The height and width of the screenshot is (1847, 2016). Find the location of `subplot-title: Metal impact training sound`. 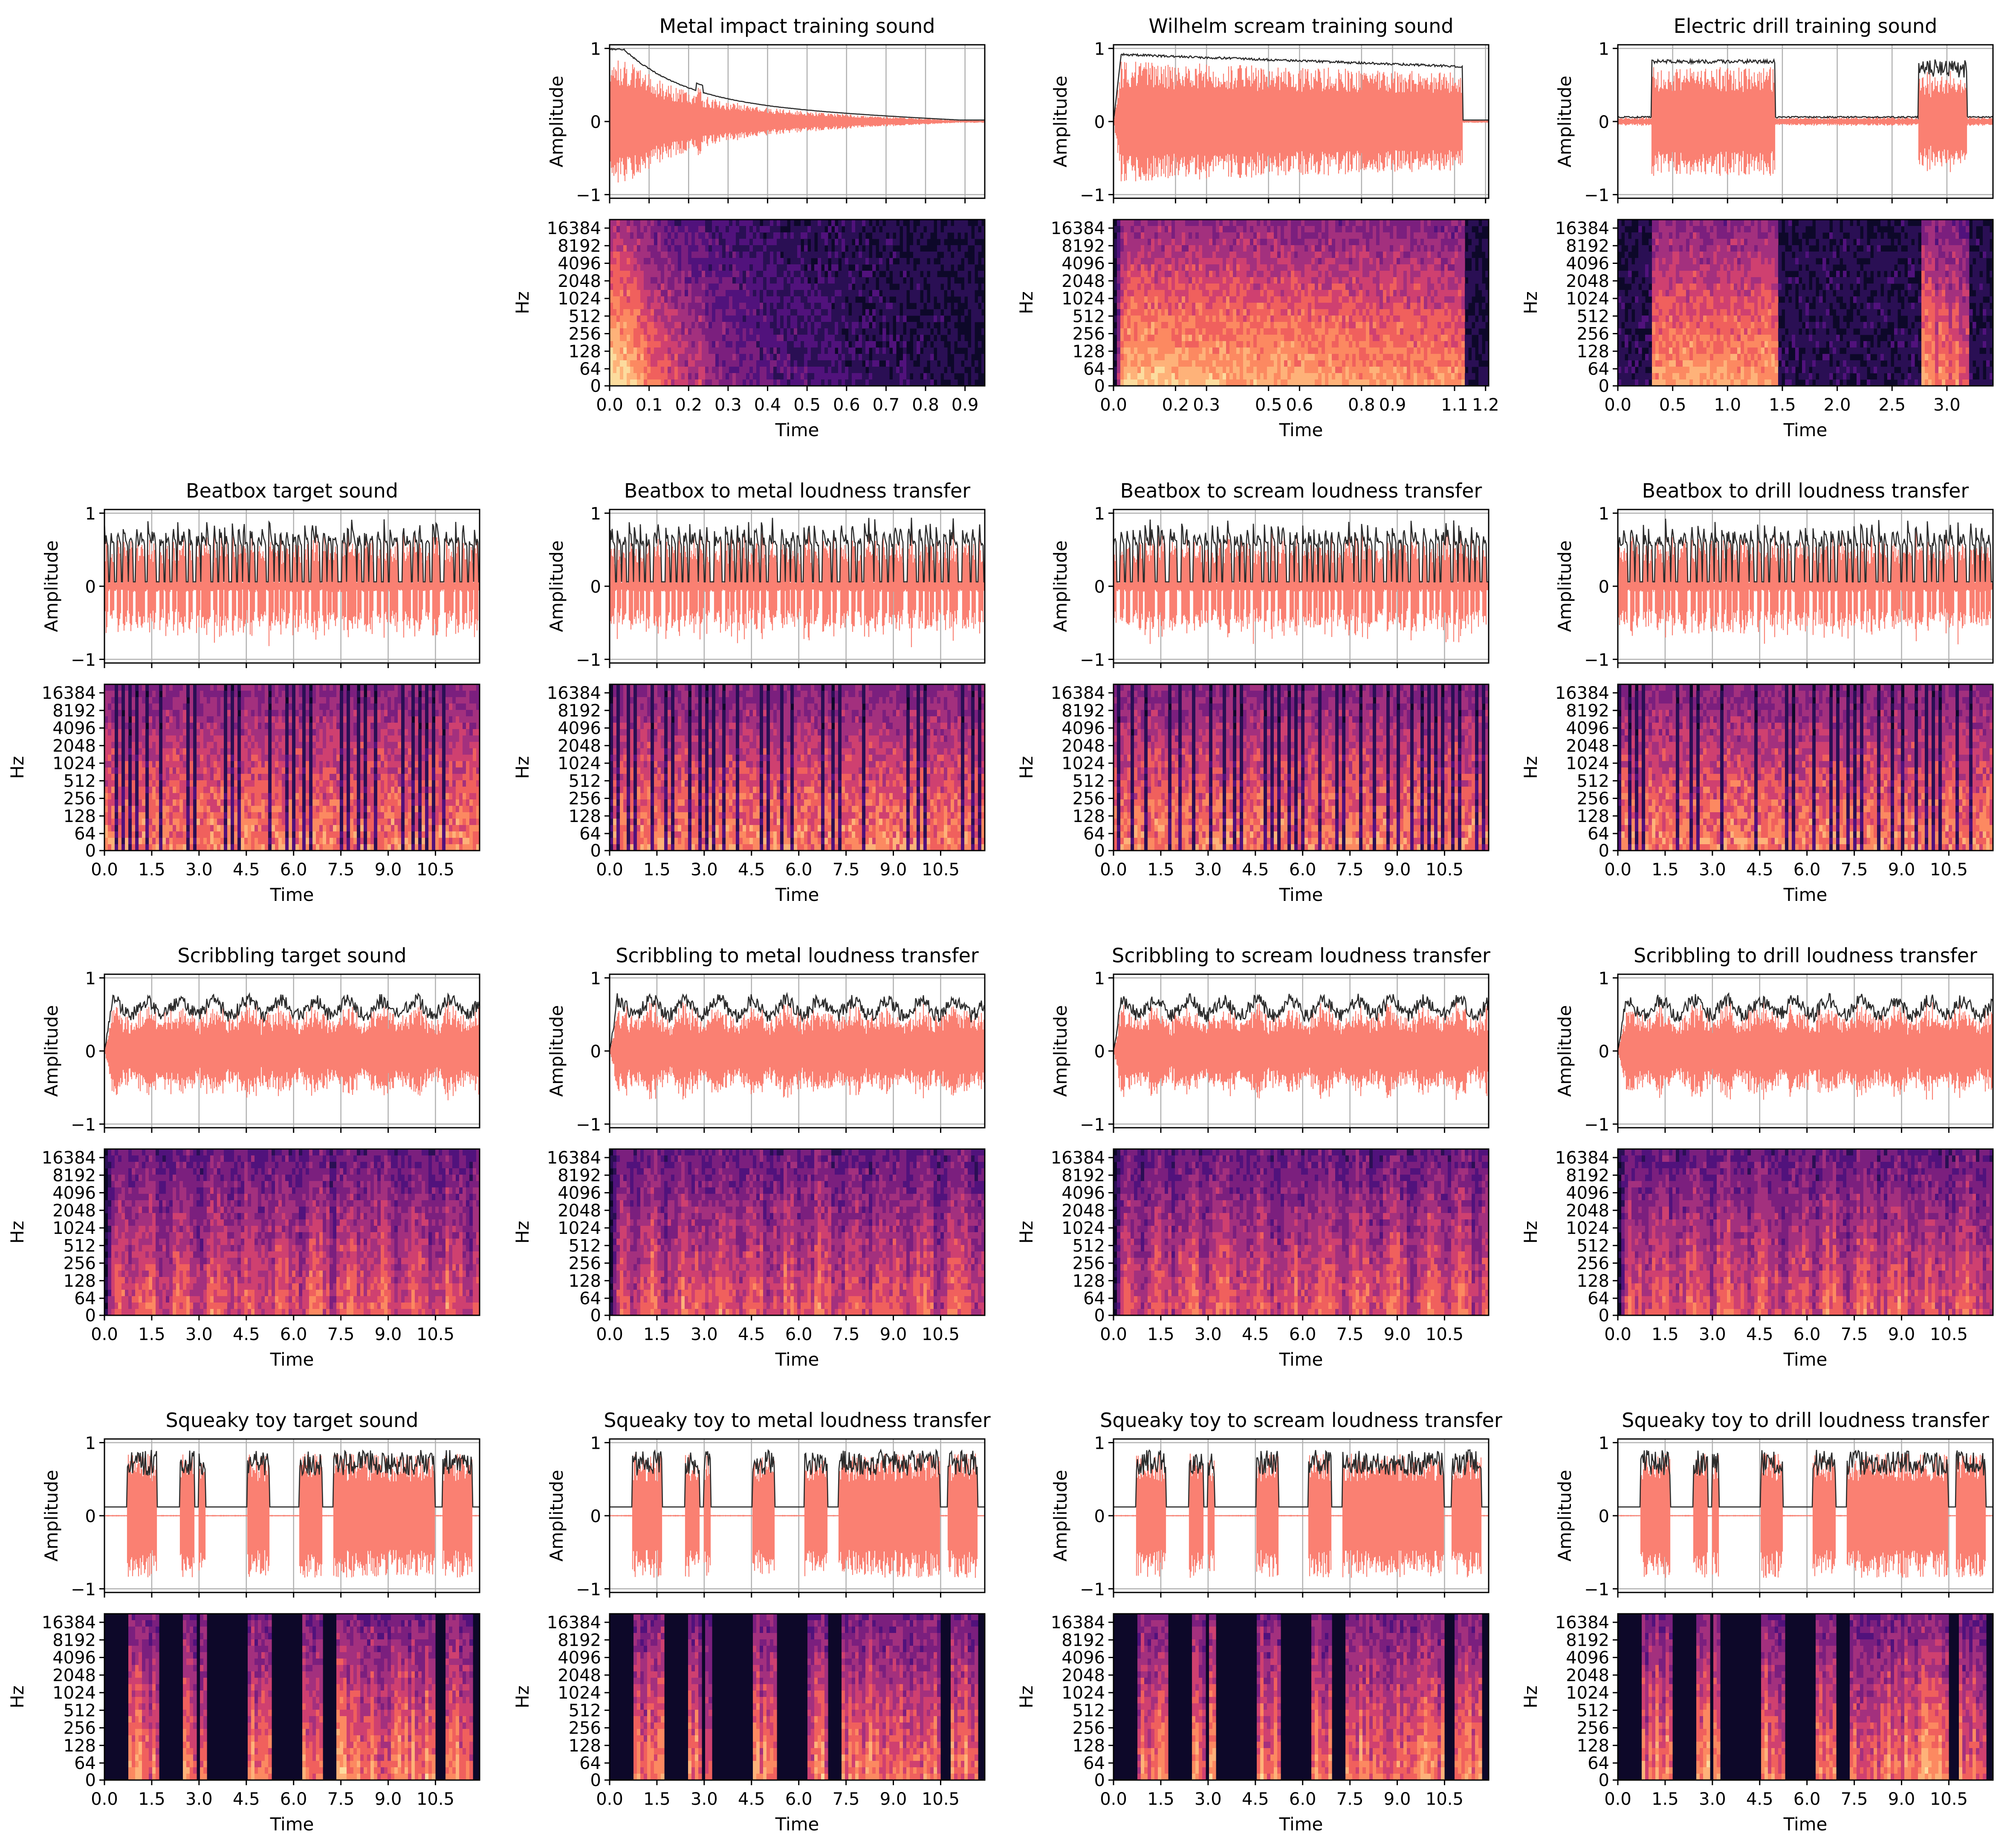

subplot-title: Metal impact training sound is located at coordinates (797, 26).